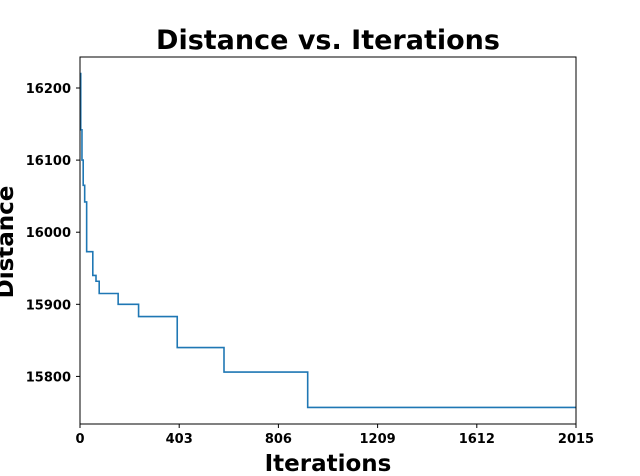 The height and width of the screenshot is (476, 640). I want to click on x-tick-label-2: 806, so click(278, 439).